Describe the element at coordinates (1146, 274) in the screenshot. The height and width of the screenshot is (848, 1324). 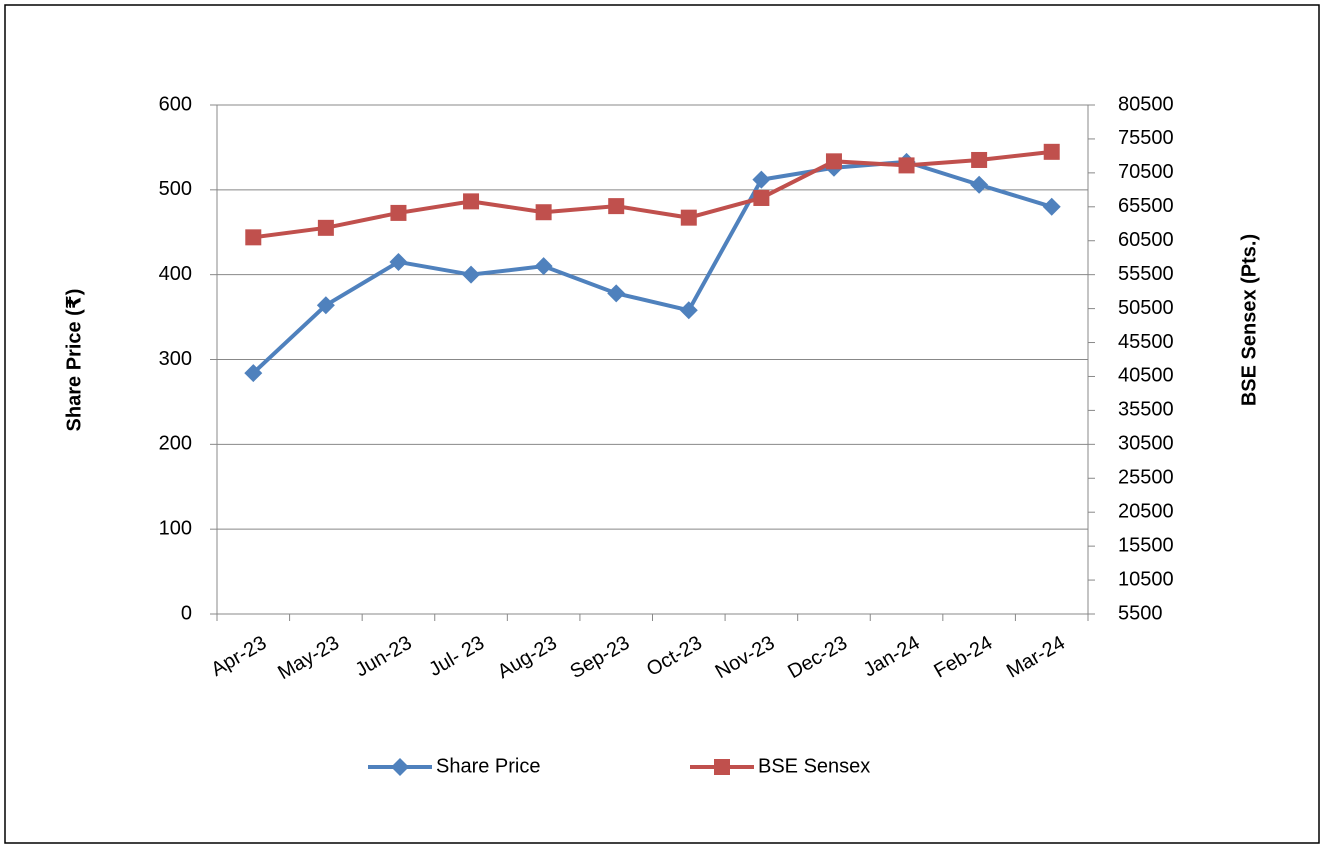
I see `y2-tick-label: 55500` at that location.